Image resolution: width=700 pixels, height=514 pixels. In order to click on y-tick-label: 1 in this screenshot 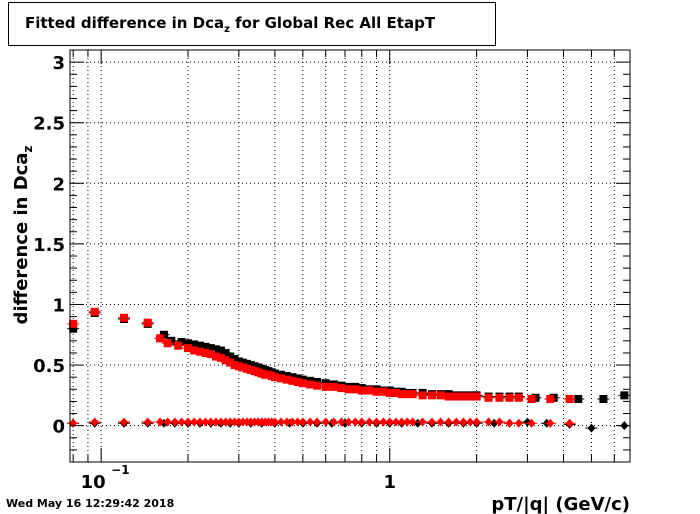, I will do `click(58, 305)`.